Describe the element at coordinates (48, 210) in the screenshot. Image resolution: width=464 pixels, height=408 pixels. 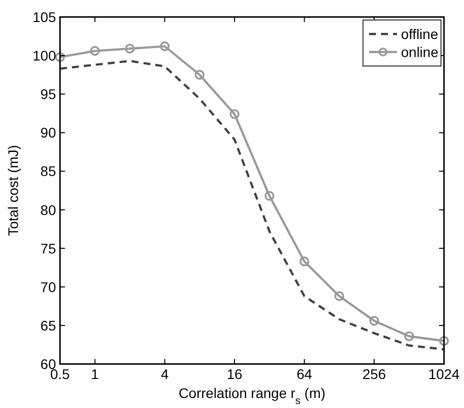
I see `y-tick-label: 80` at that location.